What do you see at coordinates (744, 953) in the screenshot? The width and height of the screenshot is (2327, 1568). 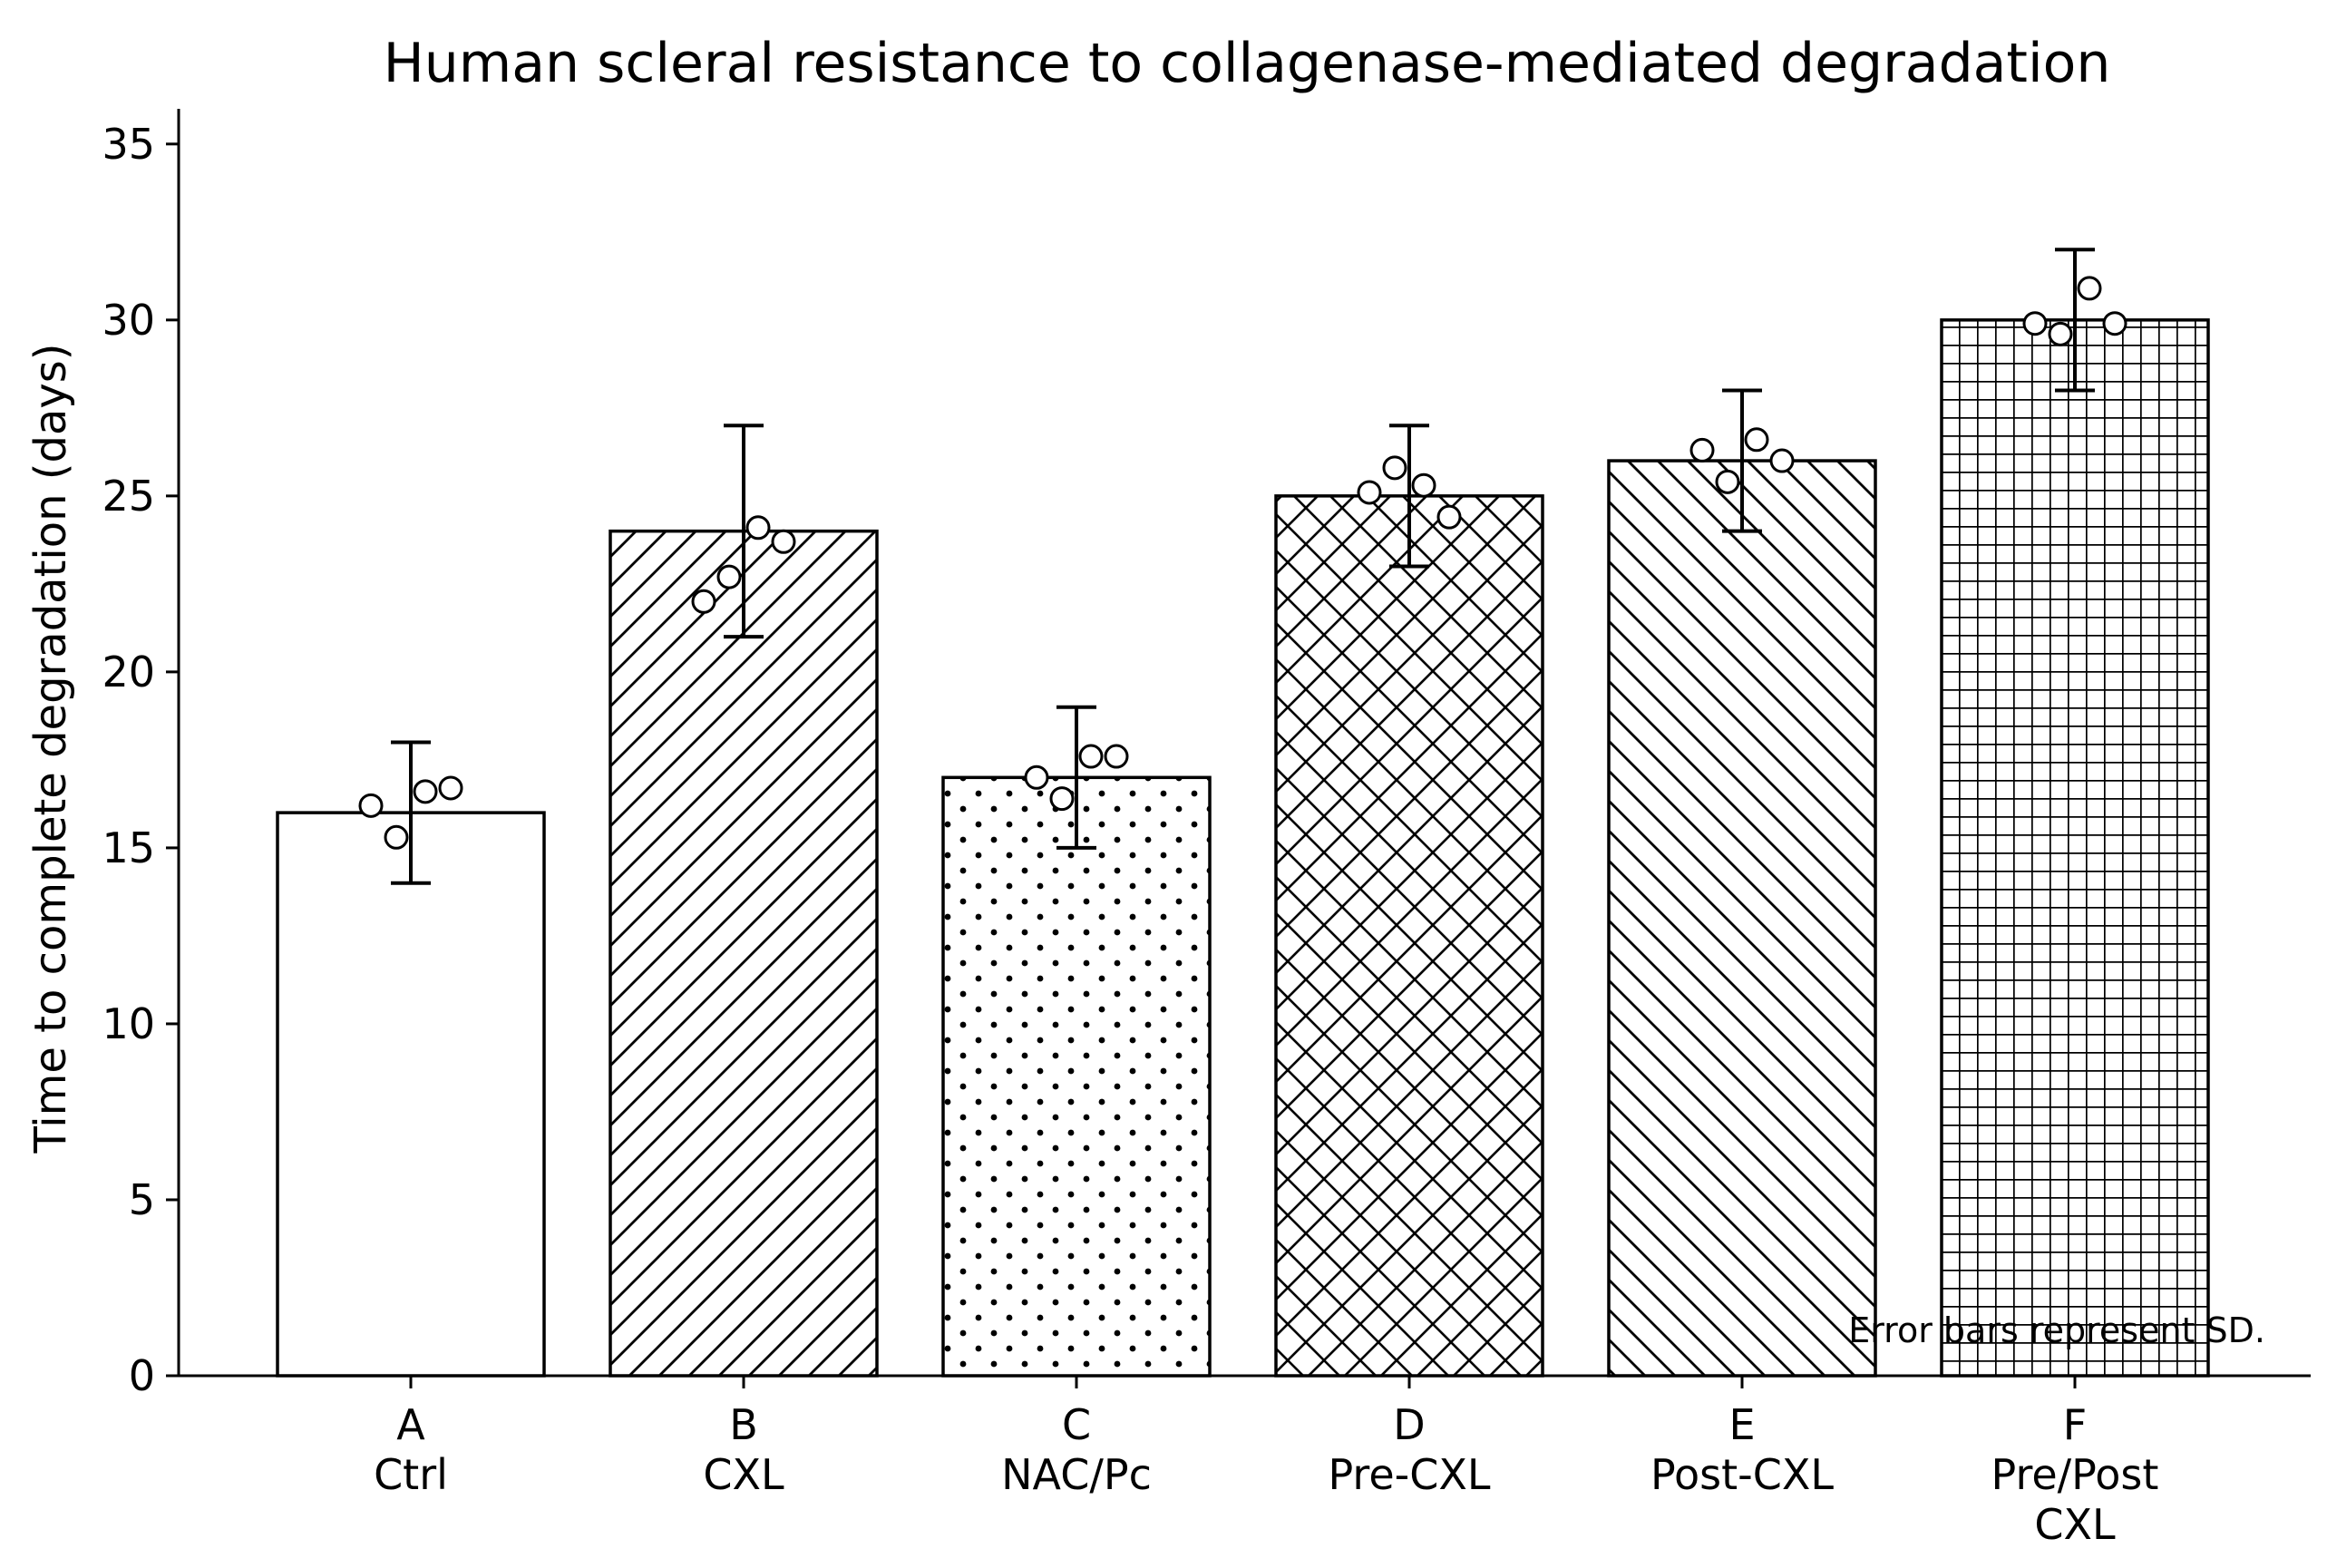 I see `bar-b` at bounding box center [744, 953].